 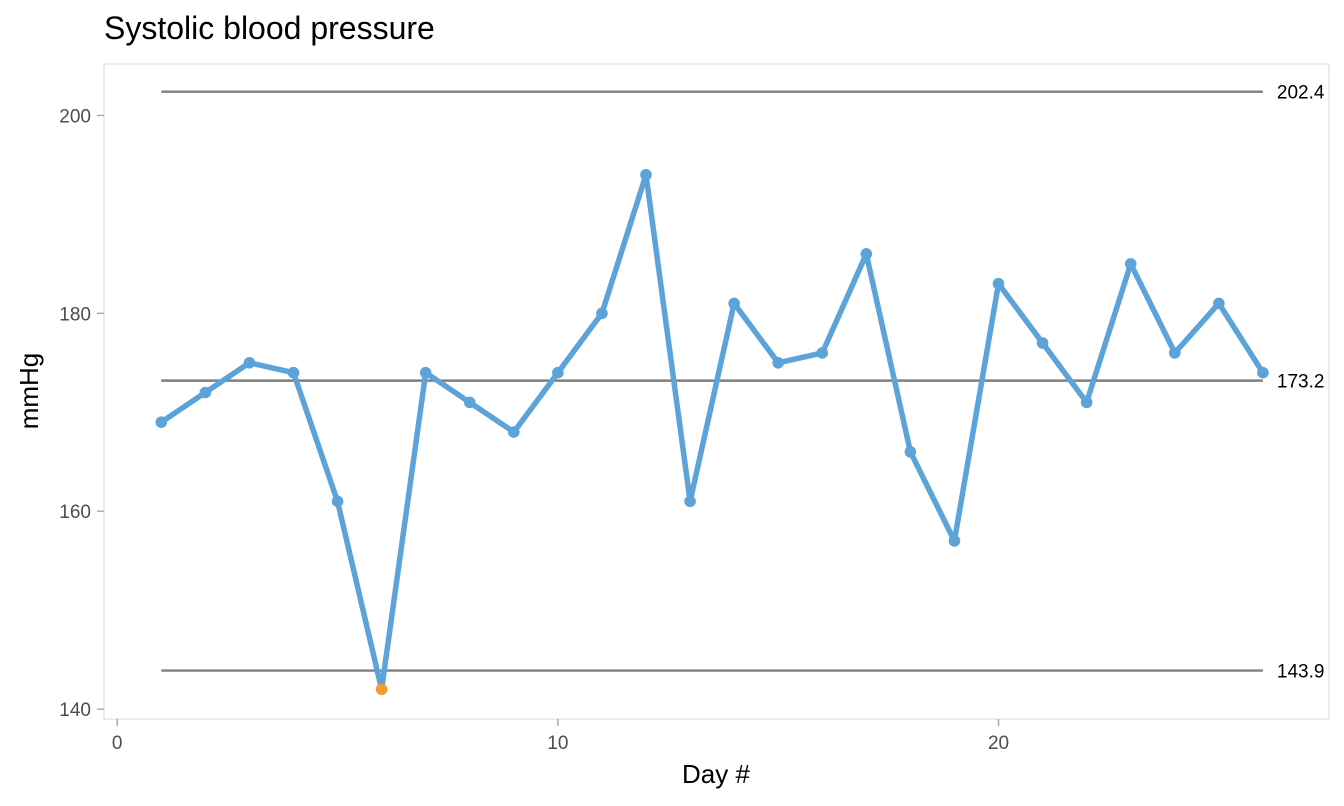 I want to click on reference-line-label: 143.9, so click(x=1301, y=672).